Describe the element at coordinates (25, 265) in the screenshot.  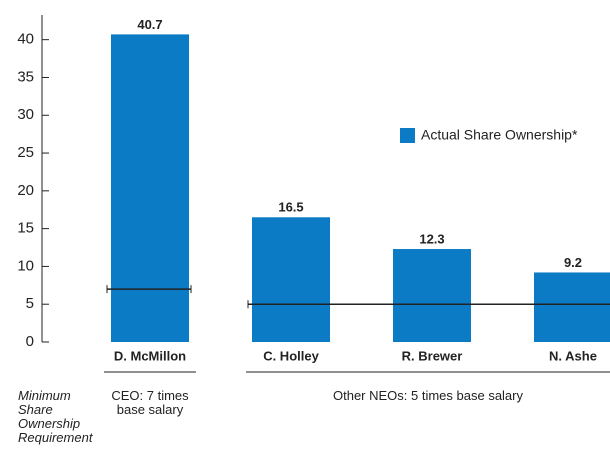
I see `y-tick-label: 10` at that location.